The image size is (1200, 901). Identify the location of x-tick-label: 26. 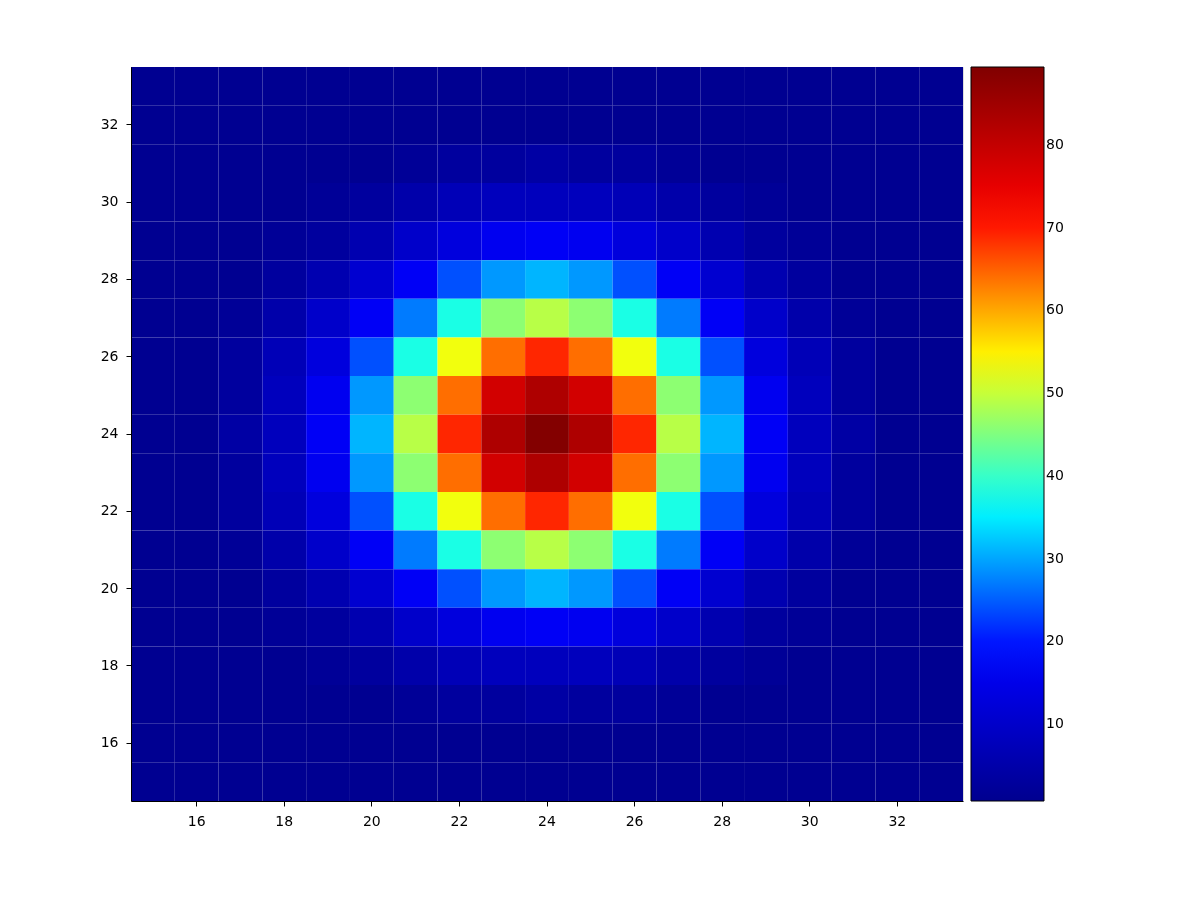
(634, 820).